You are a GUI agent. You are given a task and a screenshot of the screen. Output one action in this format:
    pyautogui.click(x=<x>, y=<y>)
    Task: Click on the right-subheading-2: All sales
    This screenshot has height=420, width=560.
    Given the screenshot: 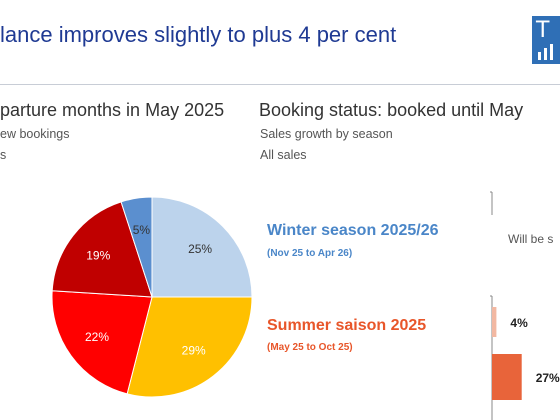 What is the action you would take?
    pyautogui.click(x=283, y=155)
    